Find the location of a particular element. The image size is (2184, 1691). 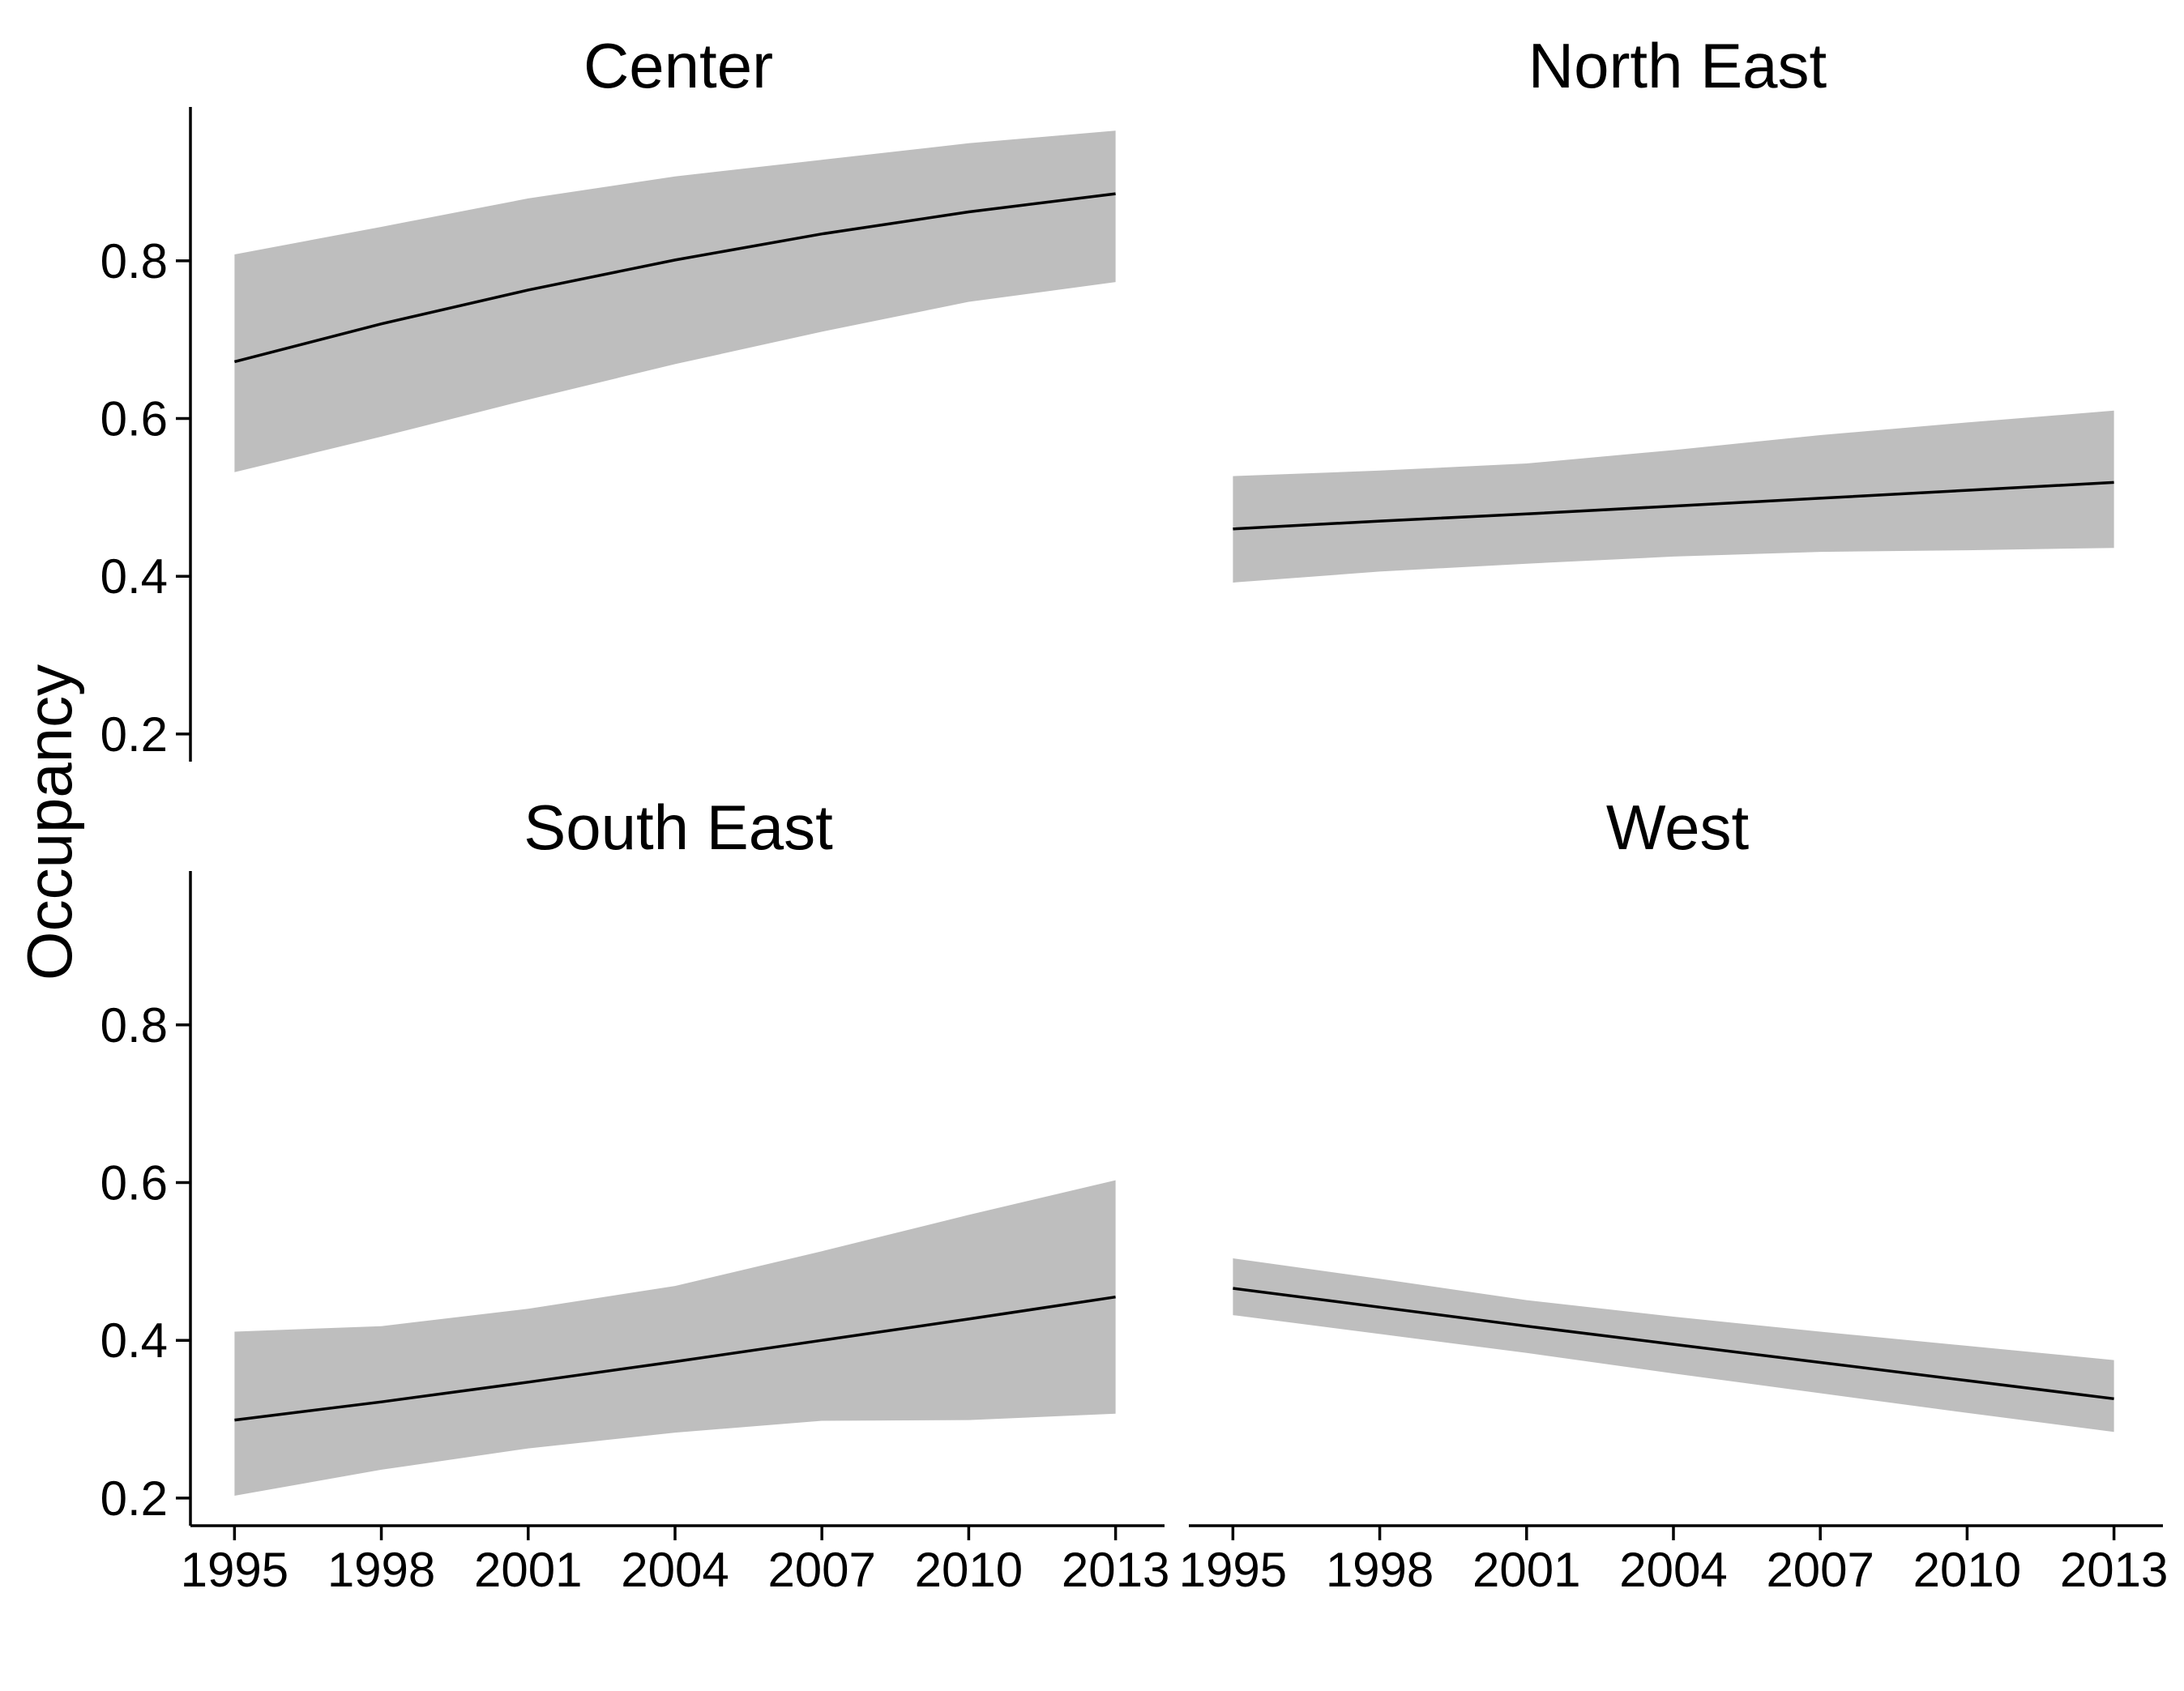

y-tick-label-south-east: 0.6 is located at coordinates (134, 1183).